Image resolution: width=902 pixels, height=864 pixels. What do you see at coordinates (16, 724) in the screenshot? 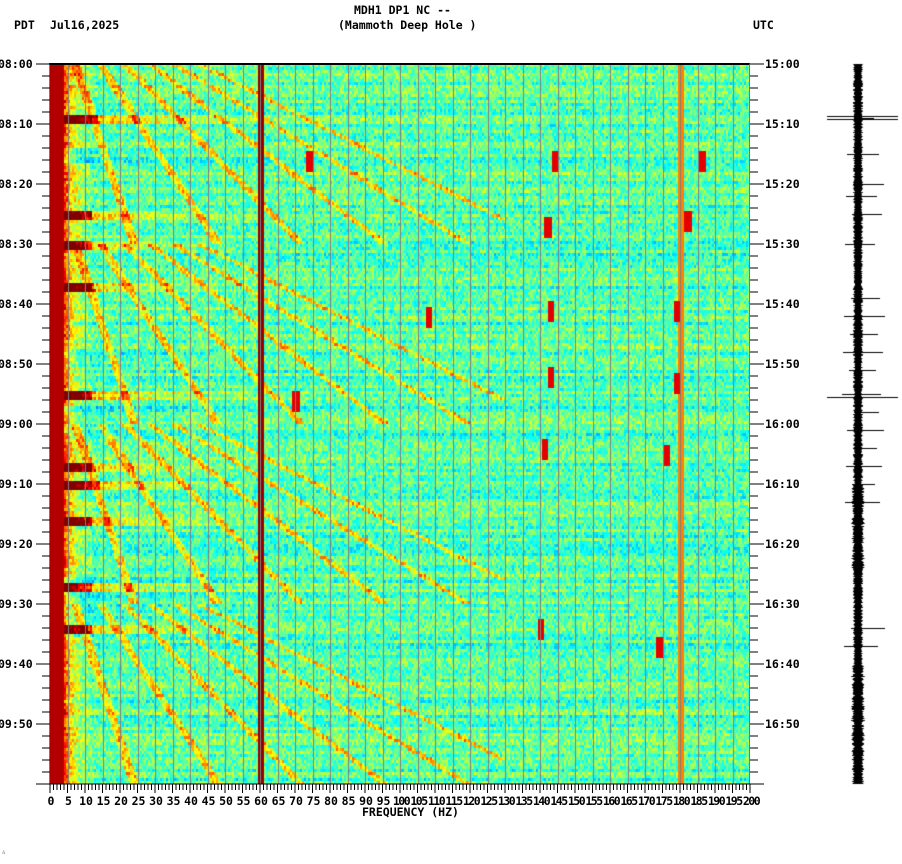
I see `y-tick-label-left: 09:50` at bounding box center [16, 724].